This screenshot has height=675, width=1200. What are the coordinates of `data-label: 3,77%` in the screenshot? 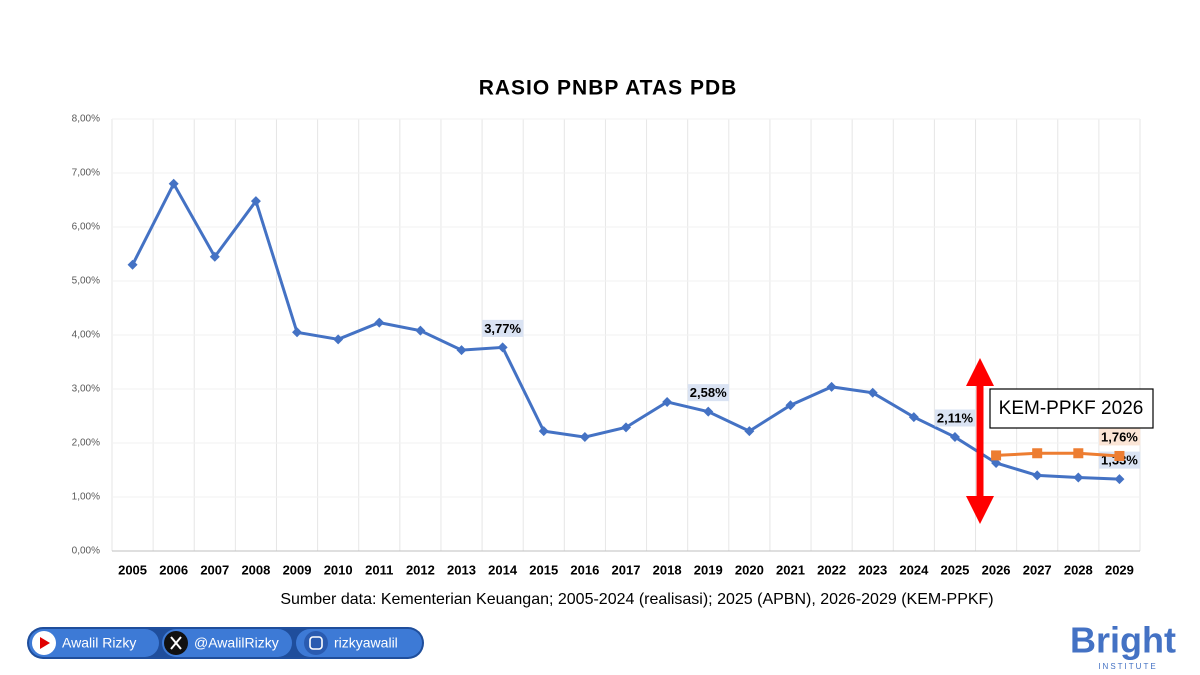 It's located at (502, 328).